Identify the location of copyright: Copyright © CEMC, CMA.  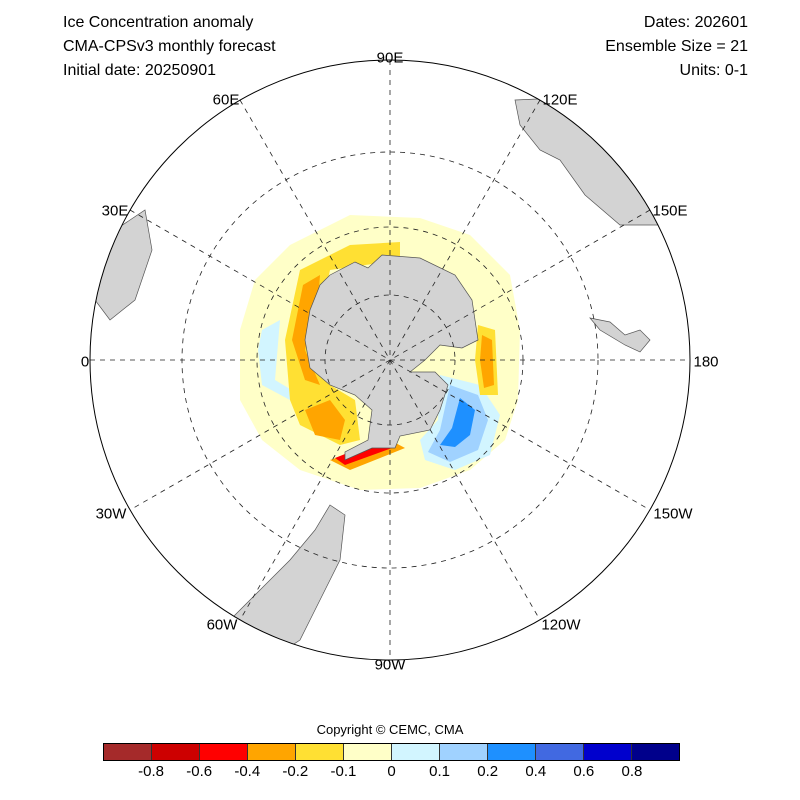
(390, 729).